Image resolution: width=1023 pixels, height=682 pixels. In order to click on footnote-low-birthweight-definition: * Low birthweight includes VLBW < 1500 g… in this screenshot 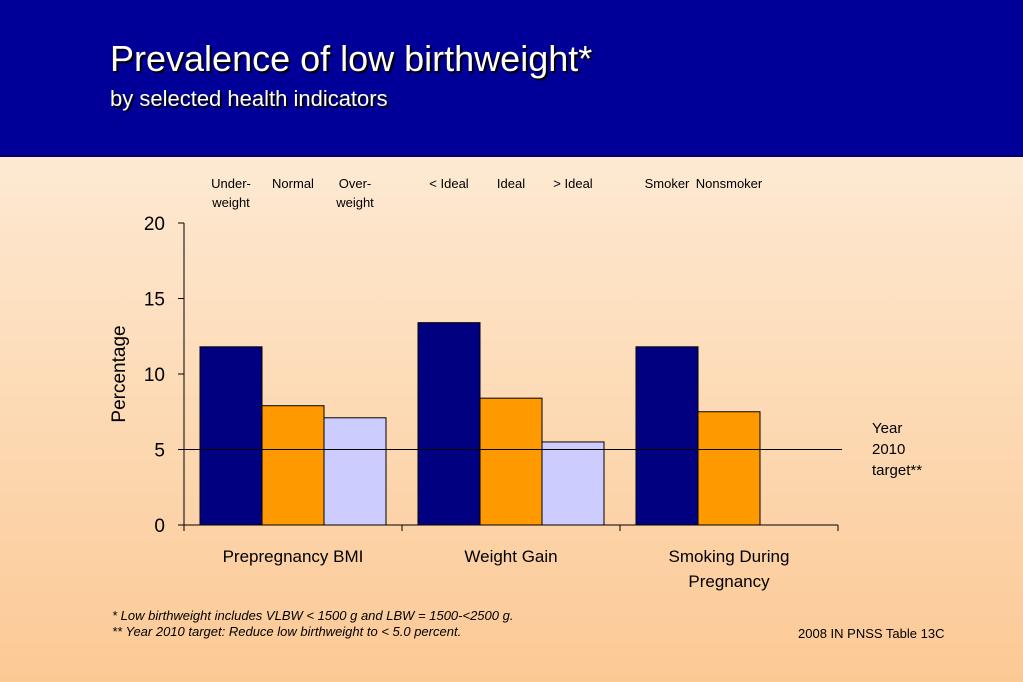, I will do `click(313, 615)`.